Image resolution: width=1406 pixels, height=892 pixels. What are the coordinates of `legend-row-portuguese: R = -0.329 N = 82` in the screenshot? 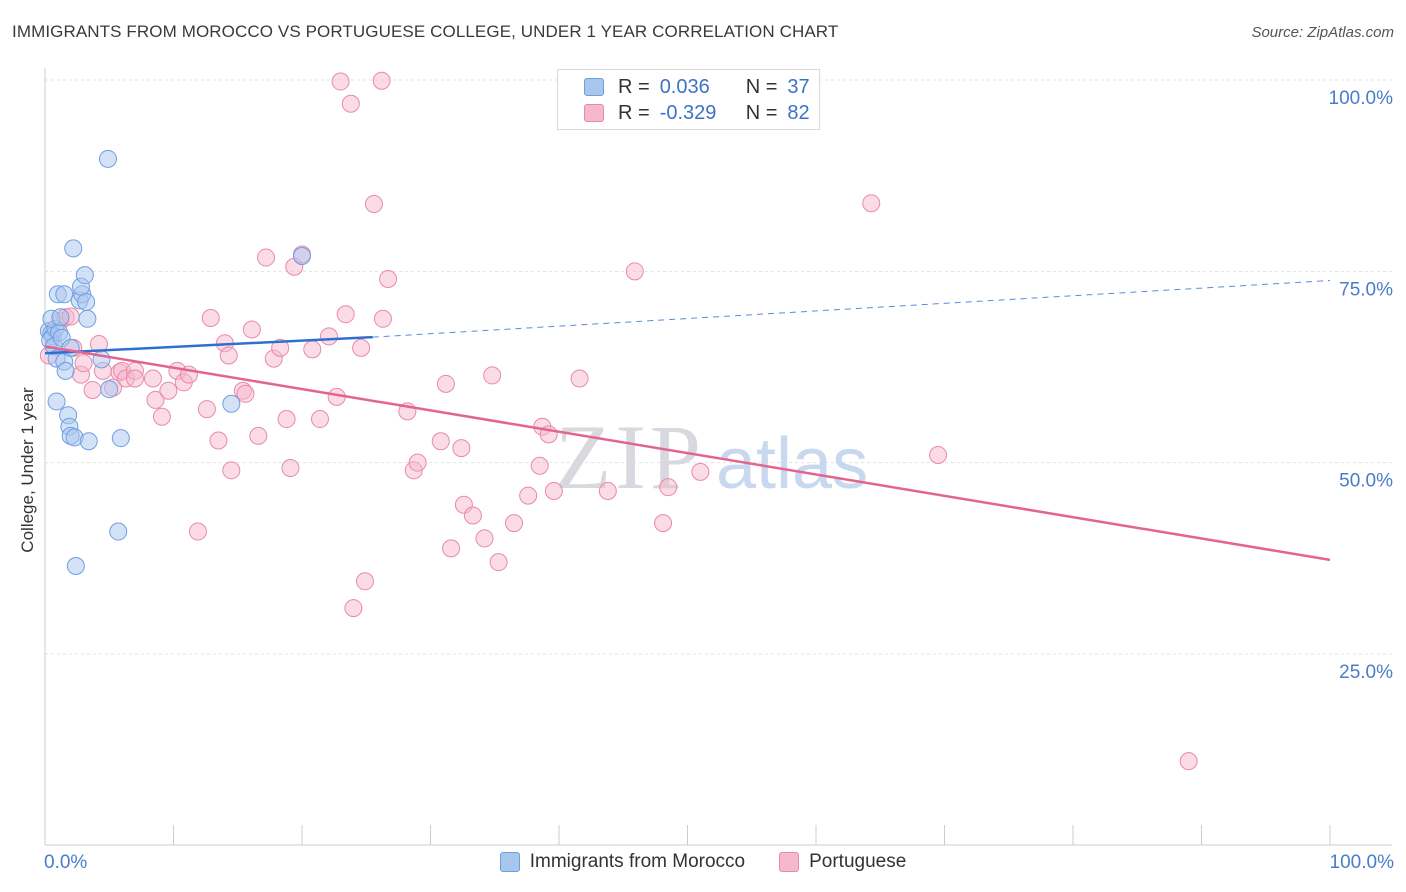 It's located at (697, 113).